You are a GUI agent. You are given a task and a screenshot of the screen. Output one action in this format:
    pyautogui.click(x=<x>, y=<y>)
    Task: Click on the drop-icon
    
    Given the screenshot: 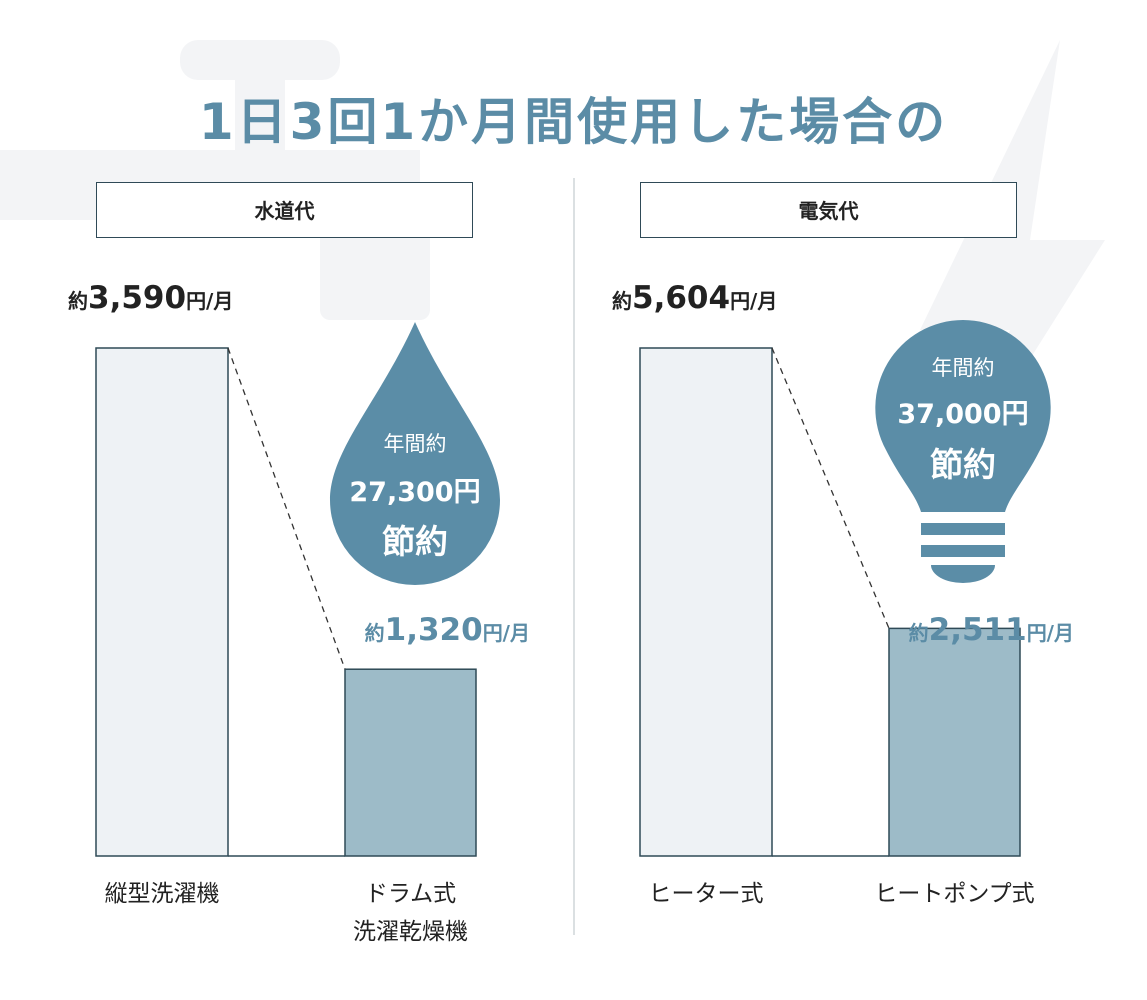 What is the action you would take?
    pyautogui.click(x=415, y=453)
    